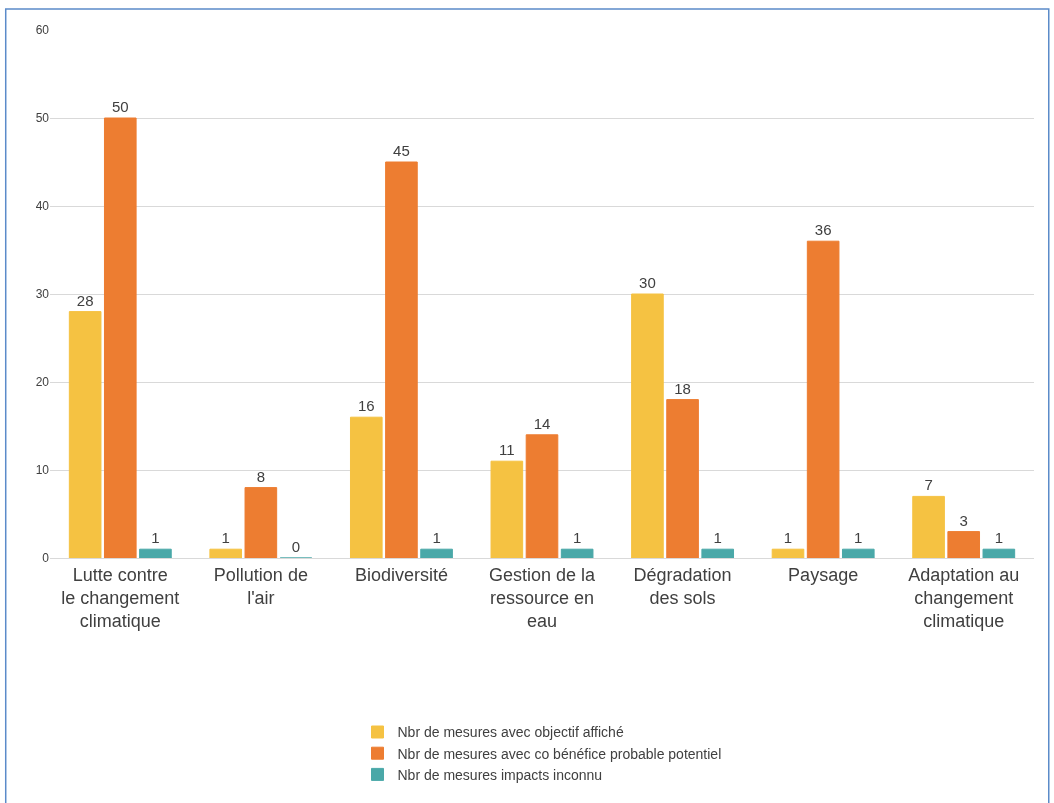 The image size is (1054, 803). I want to click on data-label: 36, so click(823, 230).